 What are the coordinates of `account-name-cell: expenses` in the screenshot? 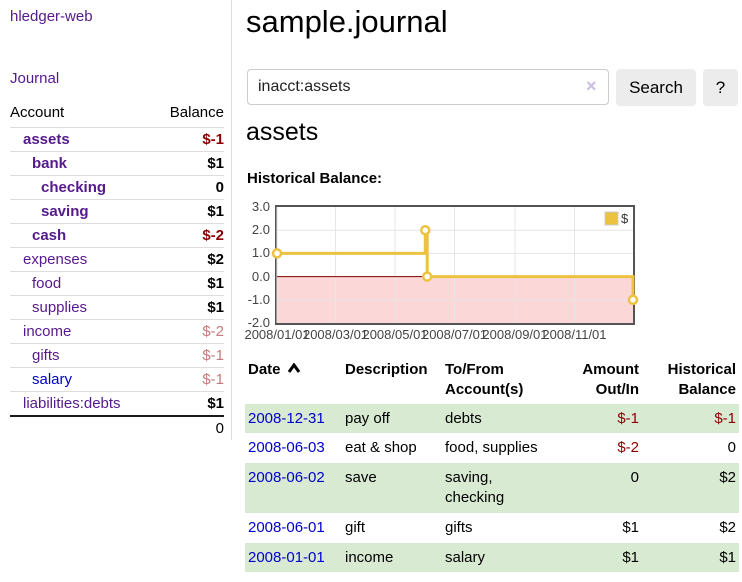 It's located at (82, 259).